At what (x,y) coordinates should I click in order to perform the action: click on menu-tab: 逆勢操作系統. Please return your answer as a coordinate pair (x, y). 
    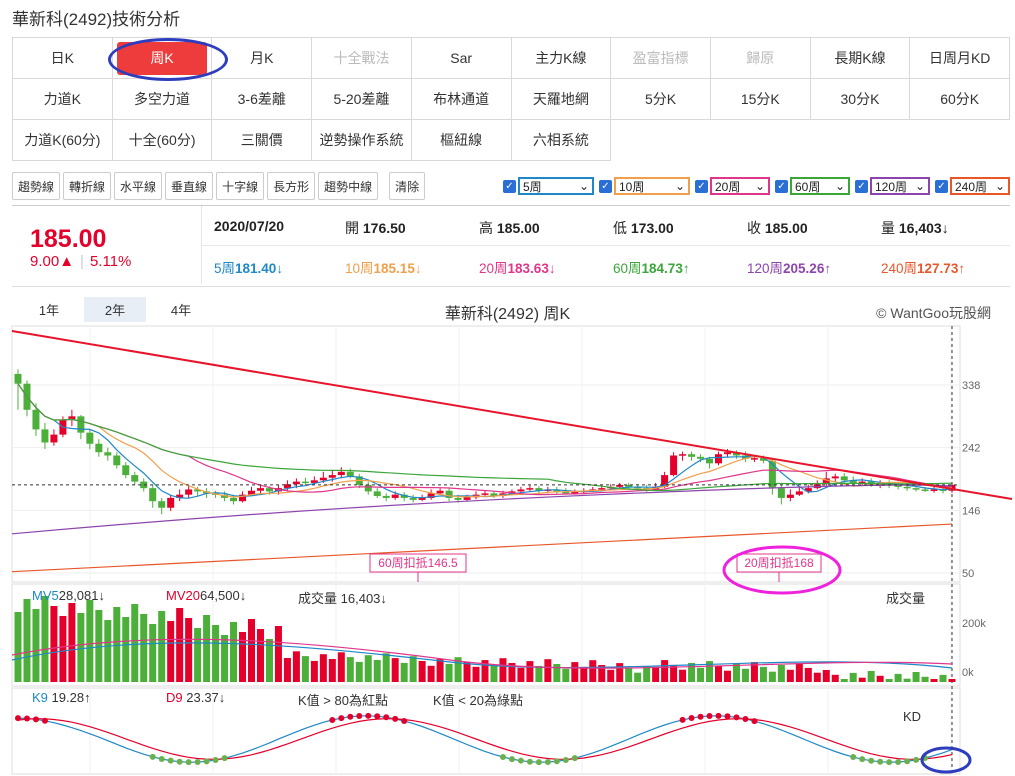
    Looking at the image, I should click on (362, 140).